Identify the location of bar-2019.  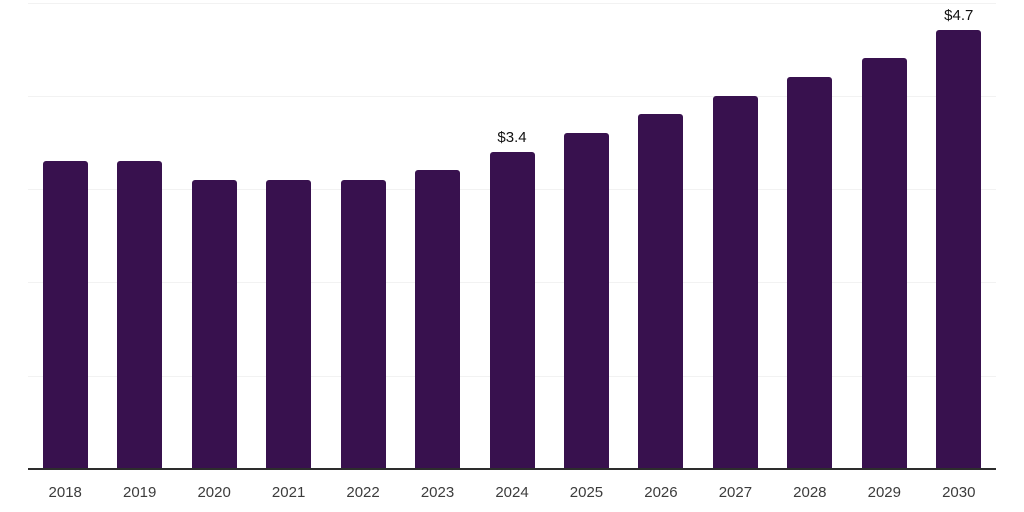
(140, 315).